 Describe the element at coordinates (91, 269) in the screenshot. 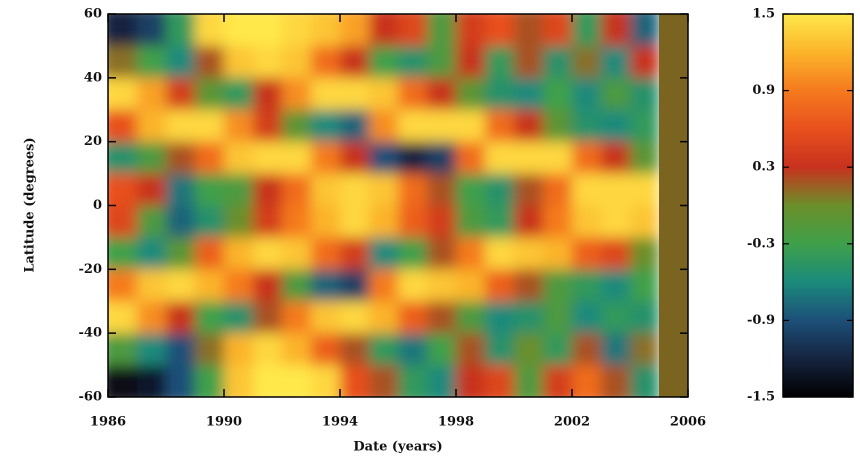

I see `y-tick-label: -20` at that location.